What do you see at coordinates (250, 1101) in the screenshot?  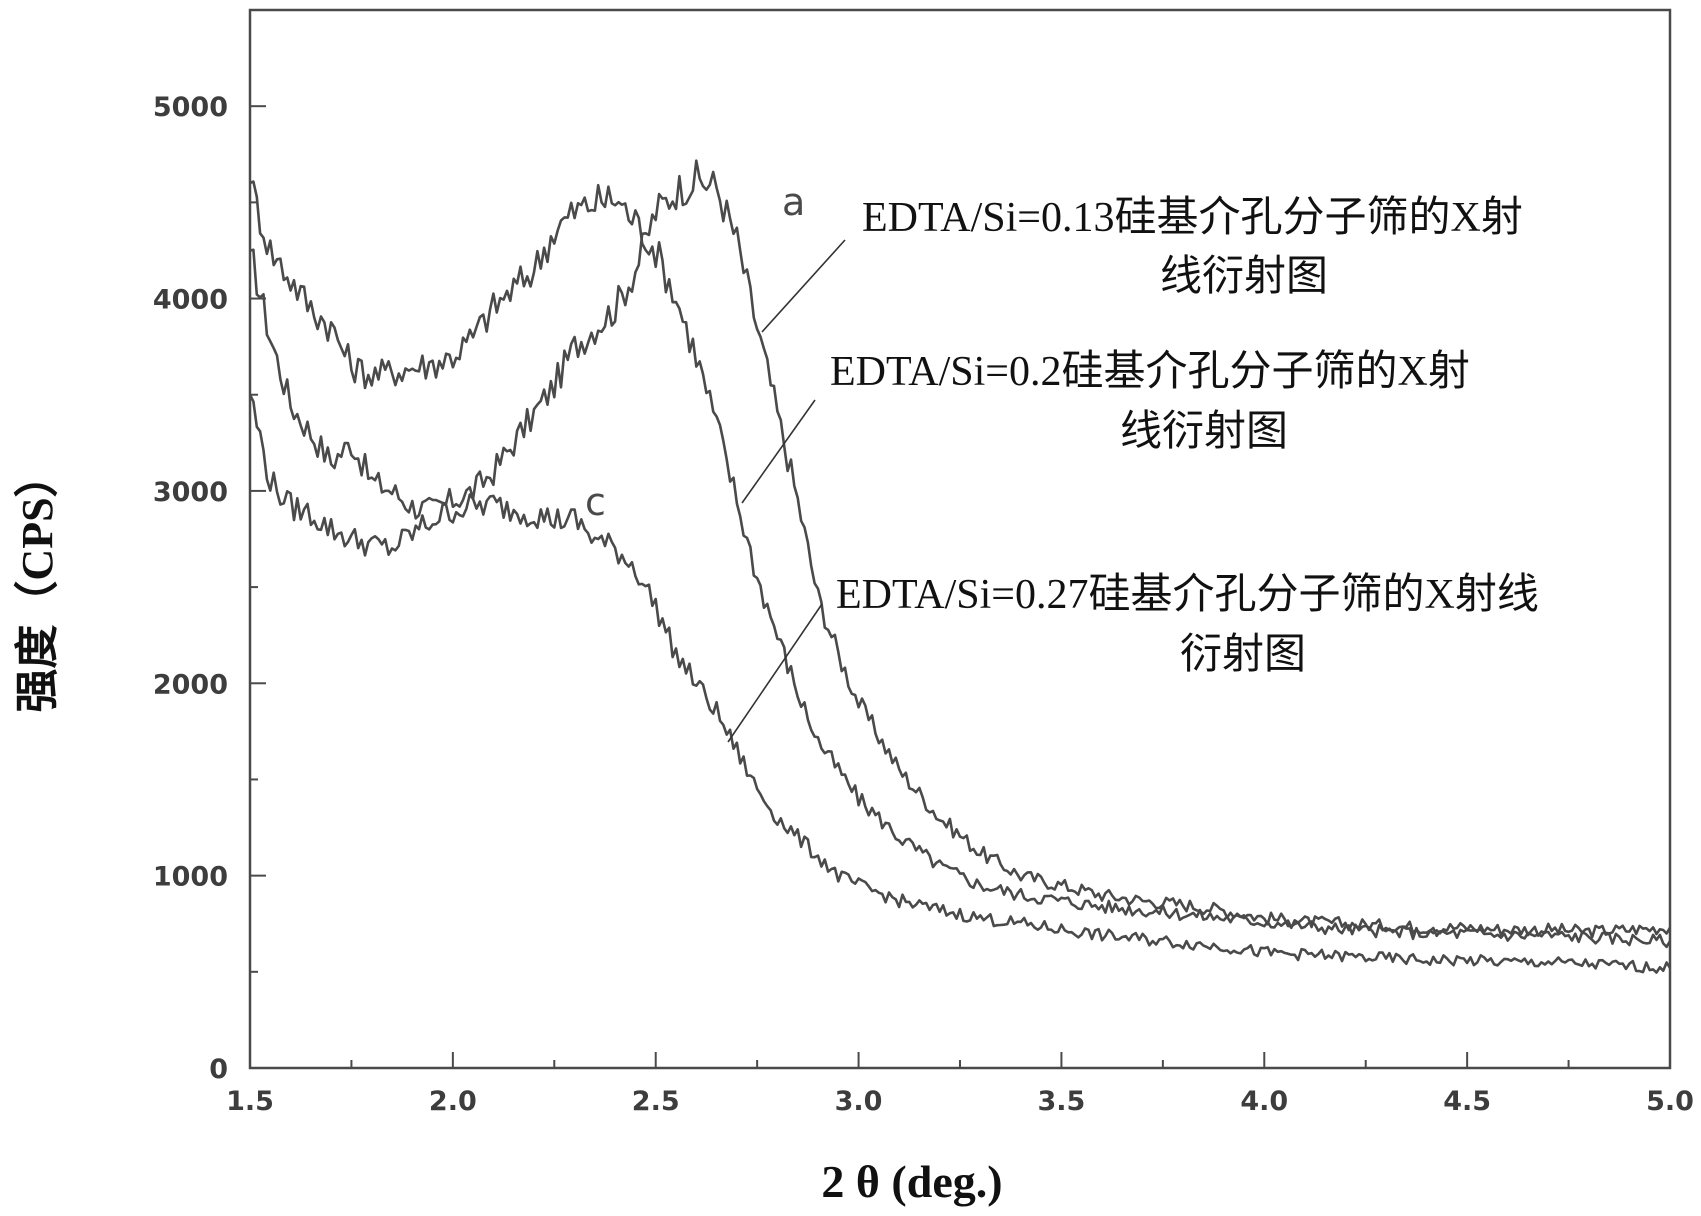 I see `x-tick-label-0: 1.5` at bounding box center [250, 1101].